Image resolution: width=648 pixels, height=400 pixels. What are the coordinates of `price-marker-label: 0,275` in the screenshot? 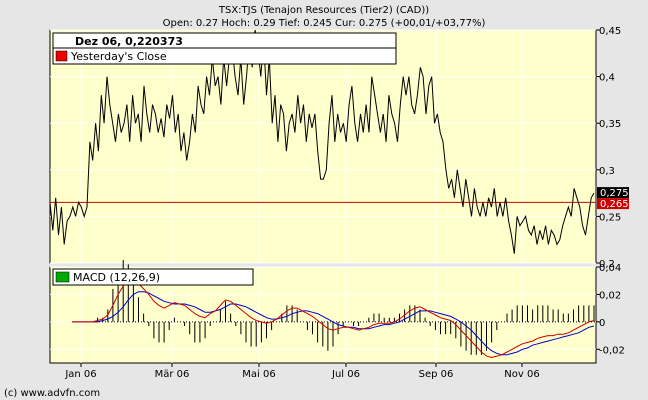 It's located at (614, 193).